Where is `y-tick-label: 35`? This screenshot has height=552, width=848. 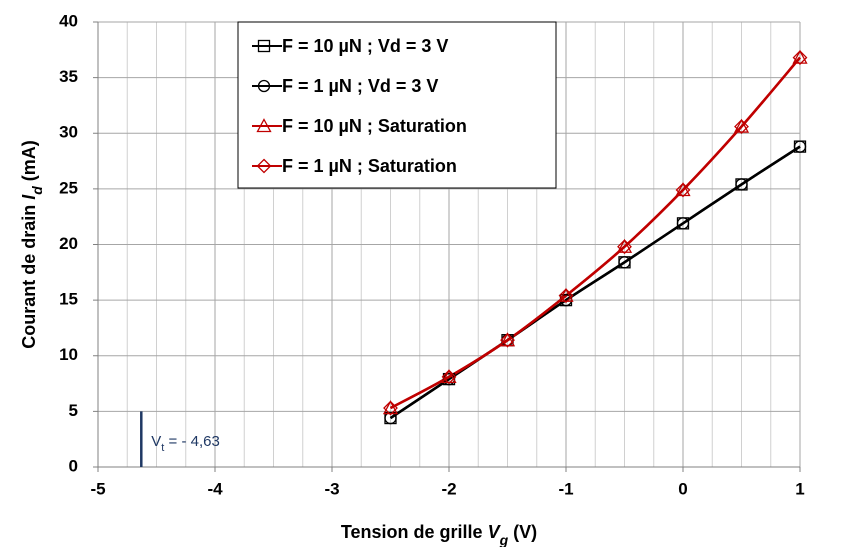 y-tick-label: 35 is located at coordinates (68, 76).